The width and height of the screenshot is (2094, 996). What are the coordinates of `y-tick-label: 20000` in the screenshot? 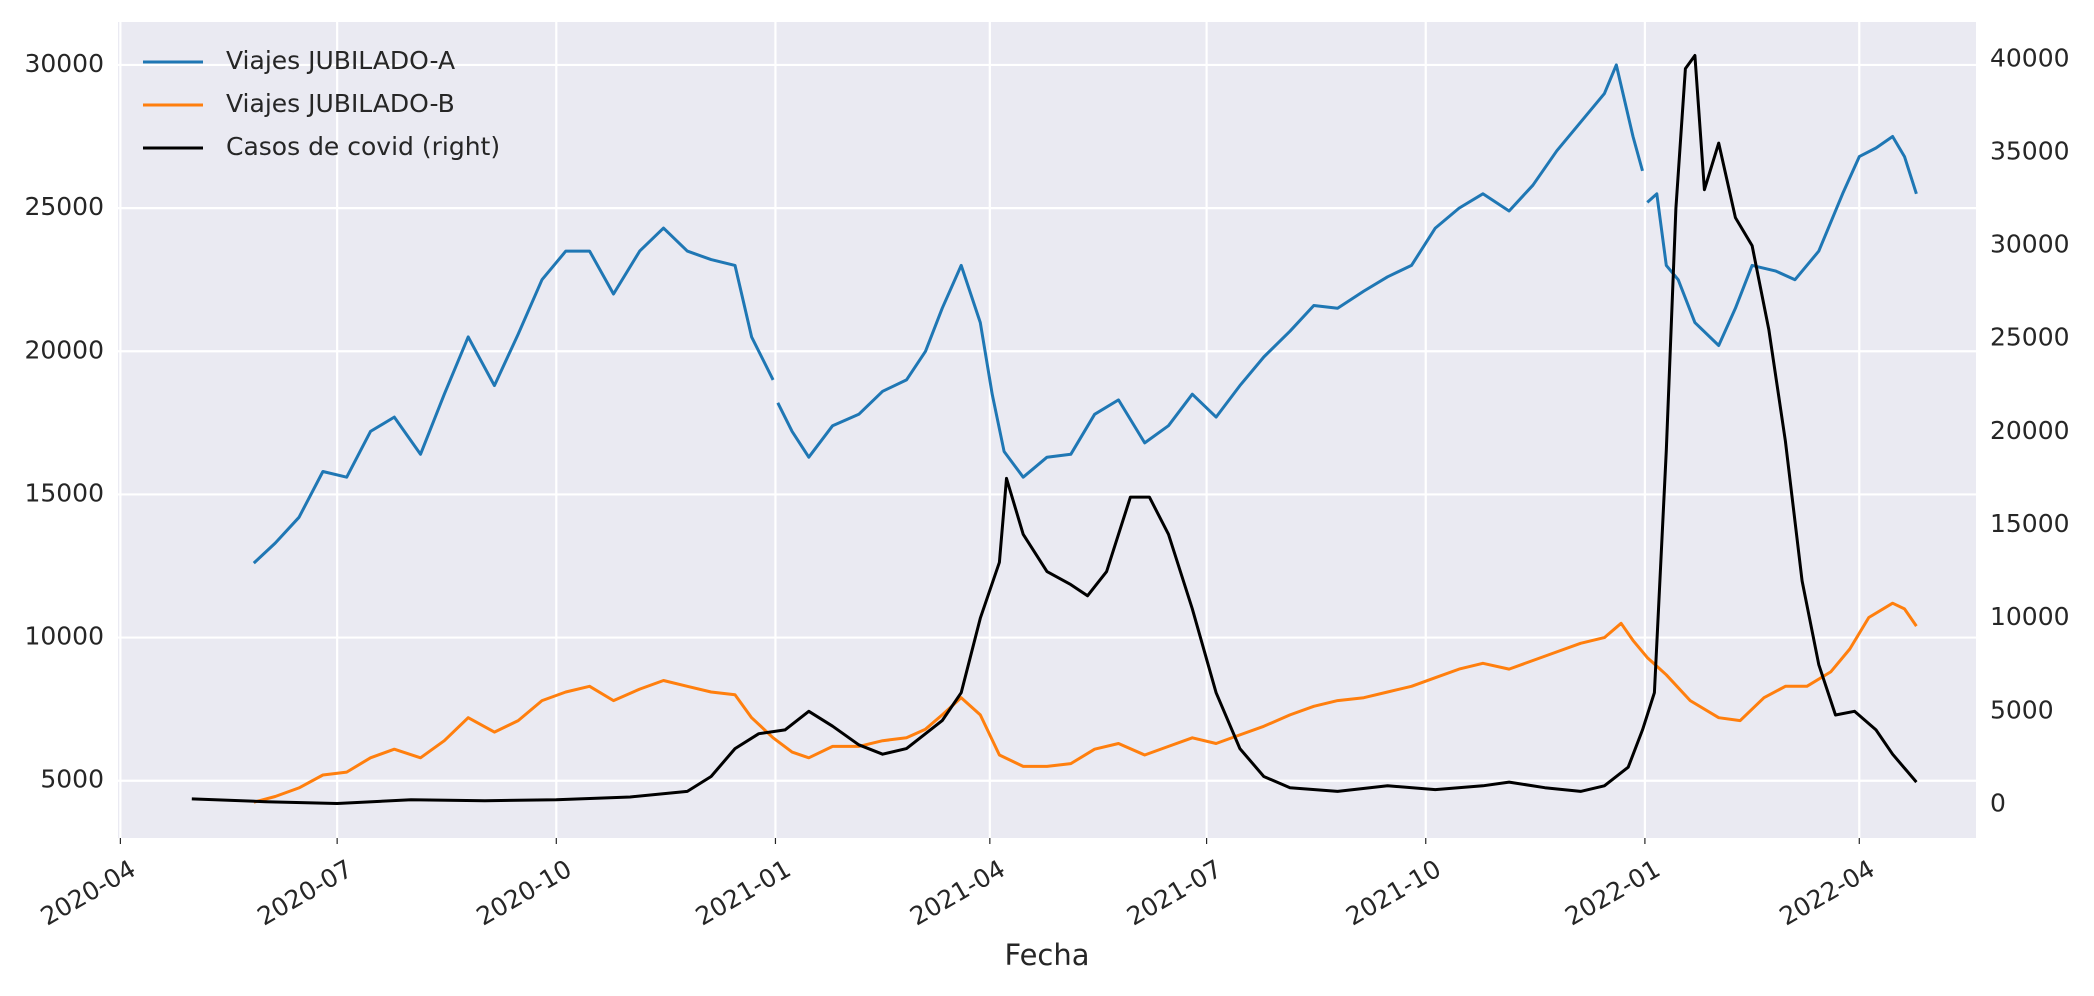 It's located at (64, 349).